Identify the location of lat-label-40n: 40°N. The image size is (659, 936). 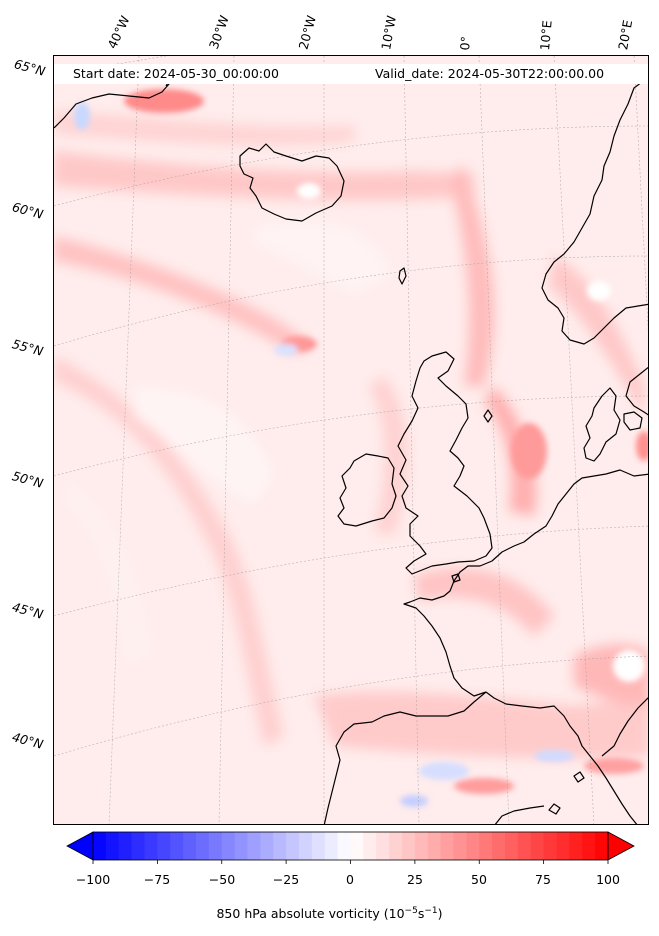
(27, 740).